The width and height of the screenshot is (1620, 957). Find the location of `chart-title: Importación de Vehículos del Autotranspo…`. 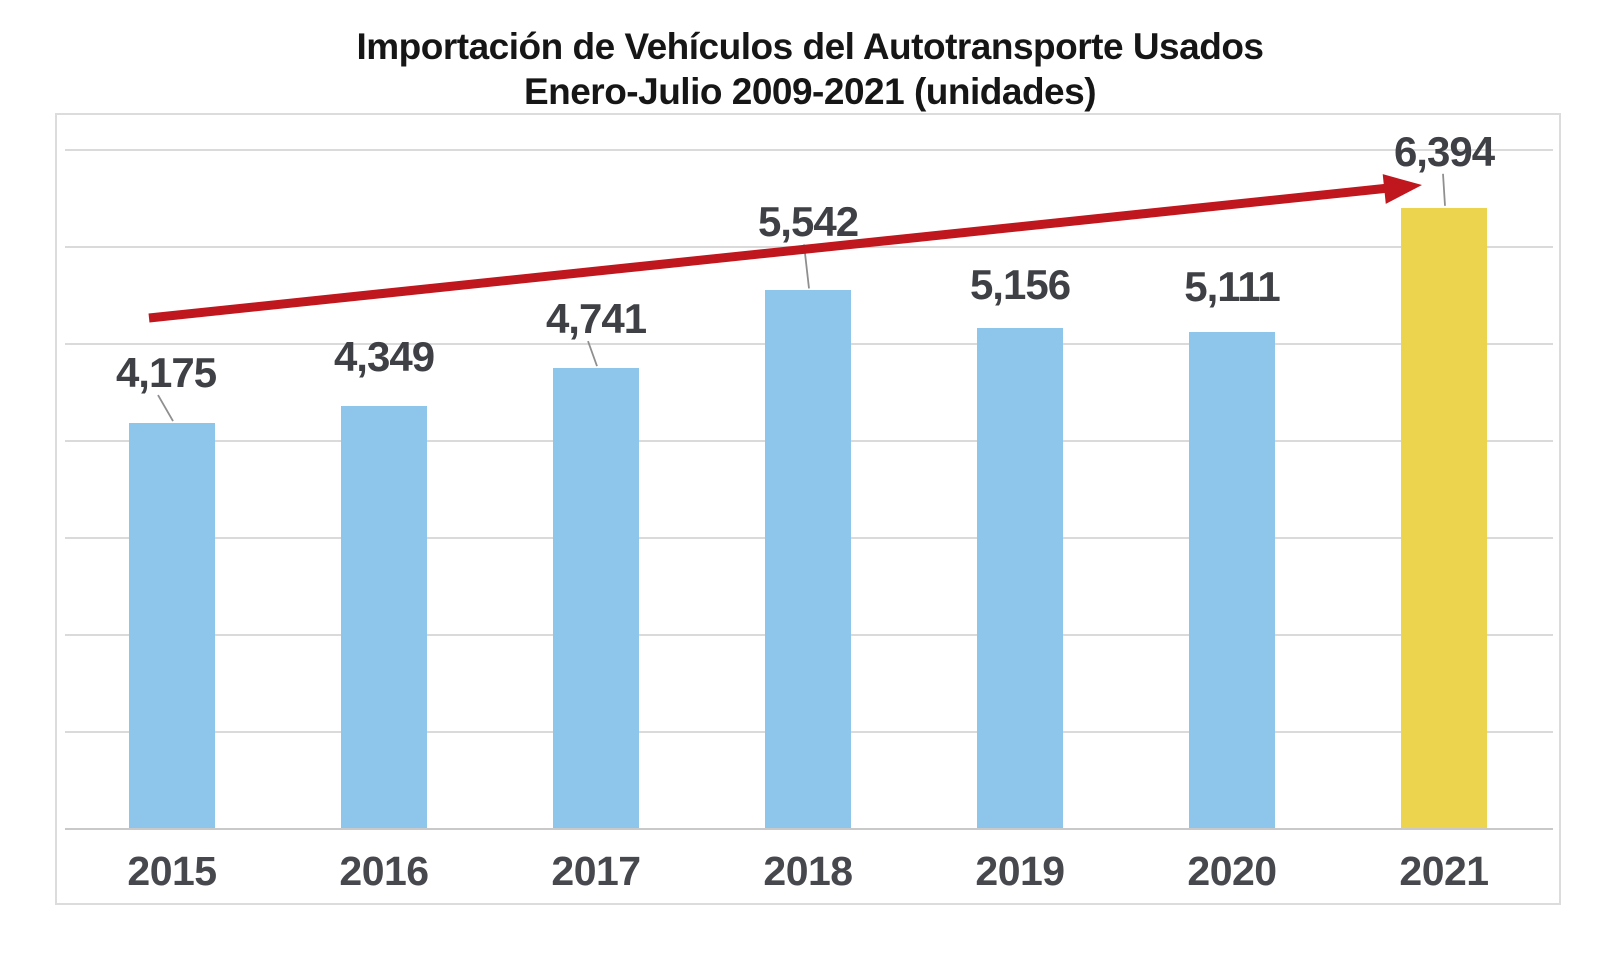

chart-title: Importación de Vehículos del Autotranspo… is located at coordinates (810, 69).